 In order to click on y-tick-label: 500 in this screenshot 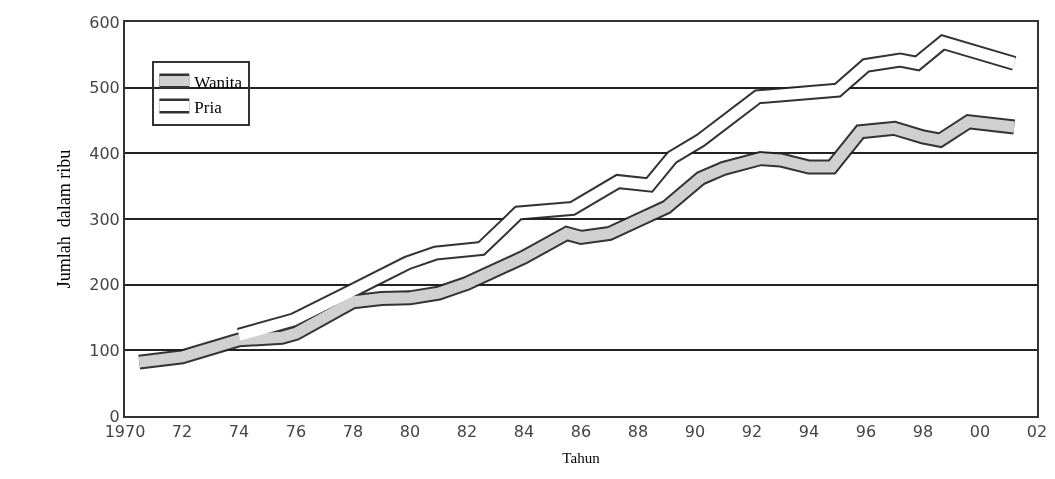, I will do `click(104, 88)`.